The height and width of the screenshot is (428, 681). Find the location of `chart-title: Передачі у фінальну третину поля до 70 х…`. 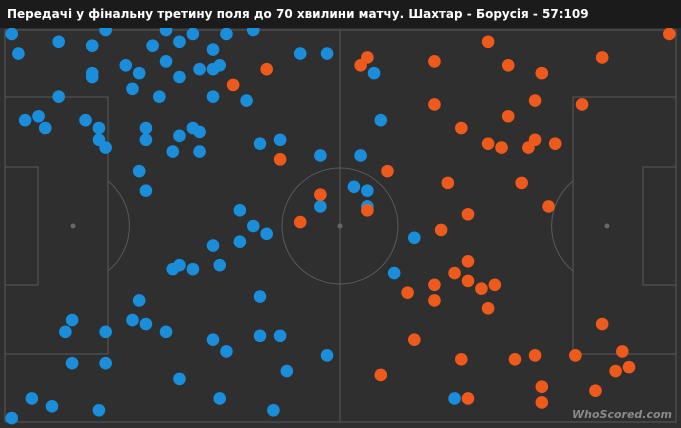

chart-title: Передачі у фінальну третину поля до 70 х… is located at coordinates (298, 14).